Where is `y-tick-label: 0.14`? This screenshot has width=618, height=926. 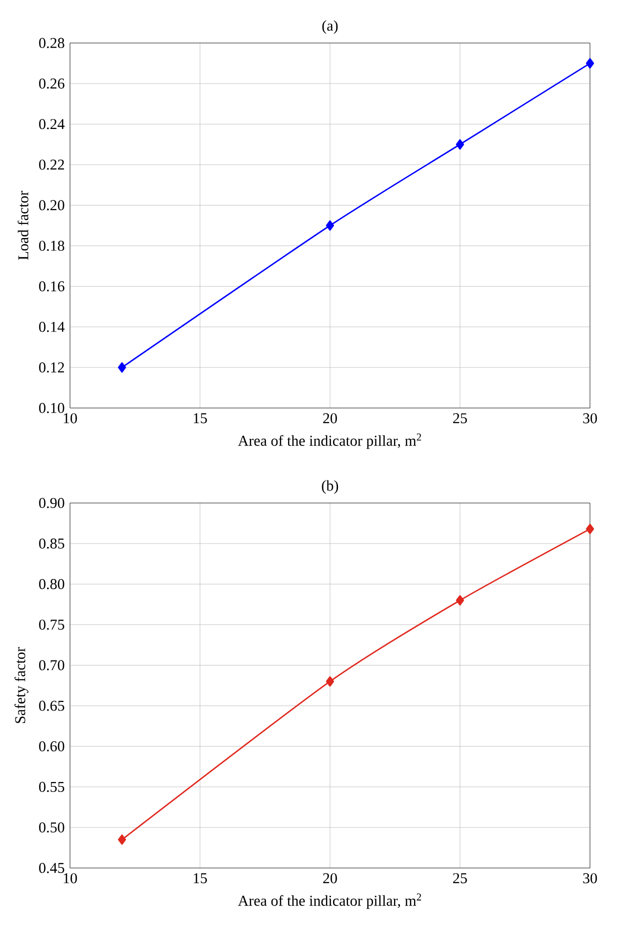 y-tick-label: 0.14 is located at coordinates (52, 327).